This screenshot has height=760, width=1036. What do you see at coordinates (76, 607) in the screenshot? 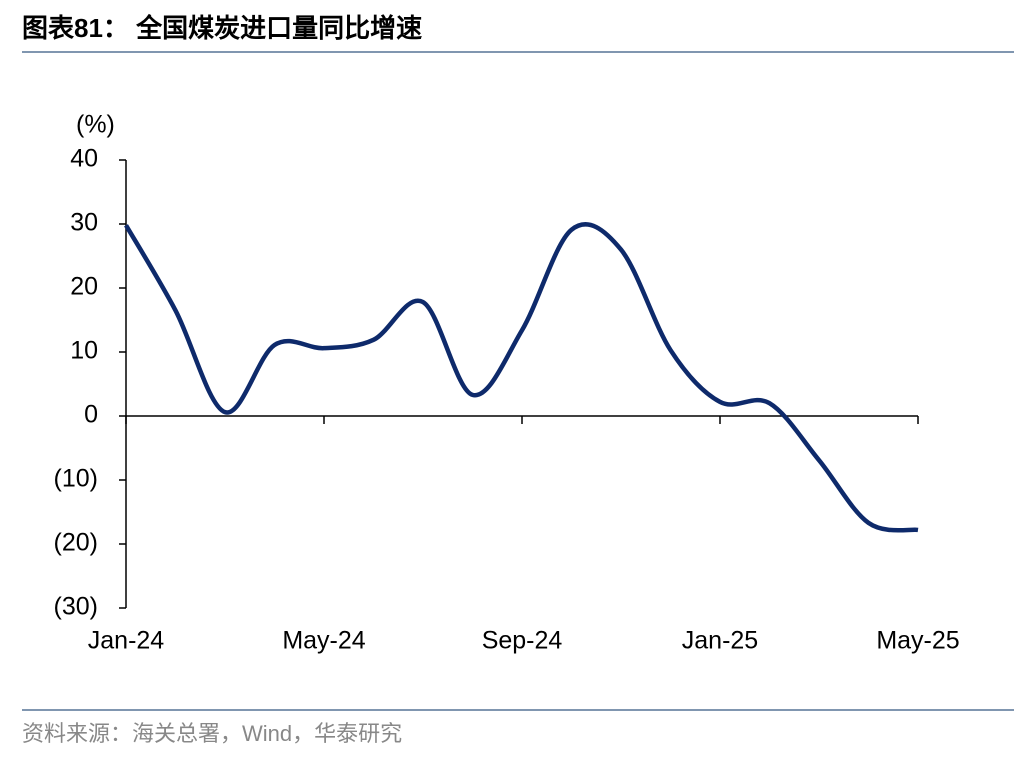
I see `y-tick-label: (30)` at bounding box center [76, 607].